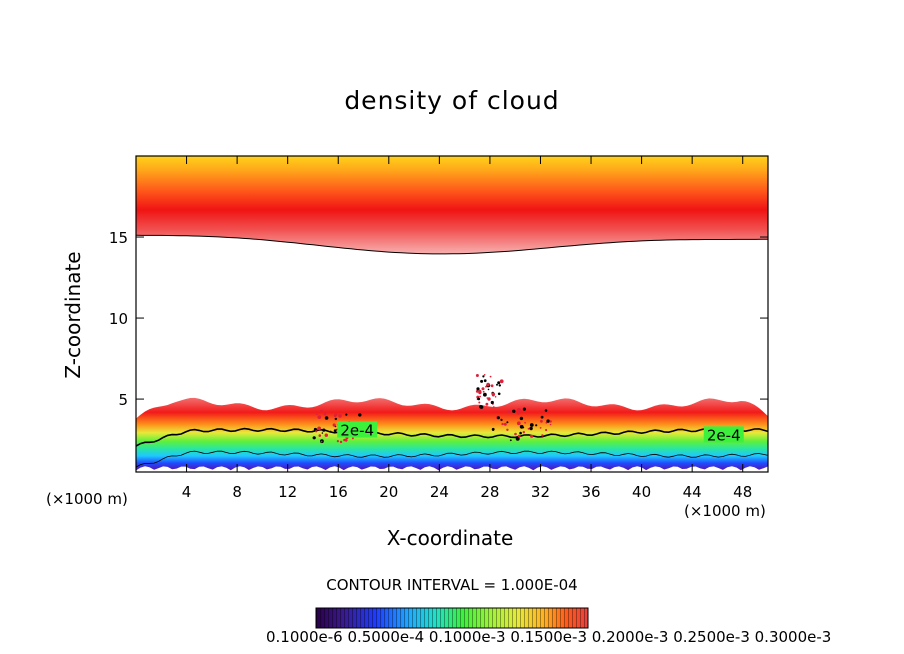 Image resolution: width=904 pixels, height=654 pixels. I want to click on colorbar-frame, so click(452, 618).